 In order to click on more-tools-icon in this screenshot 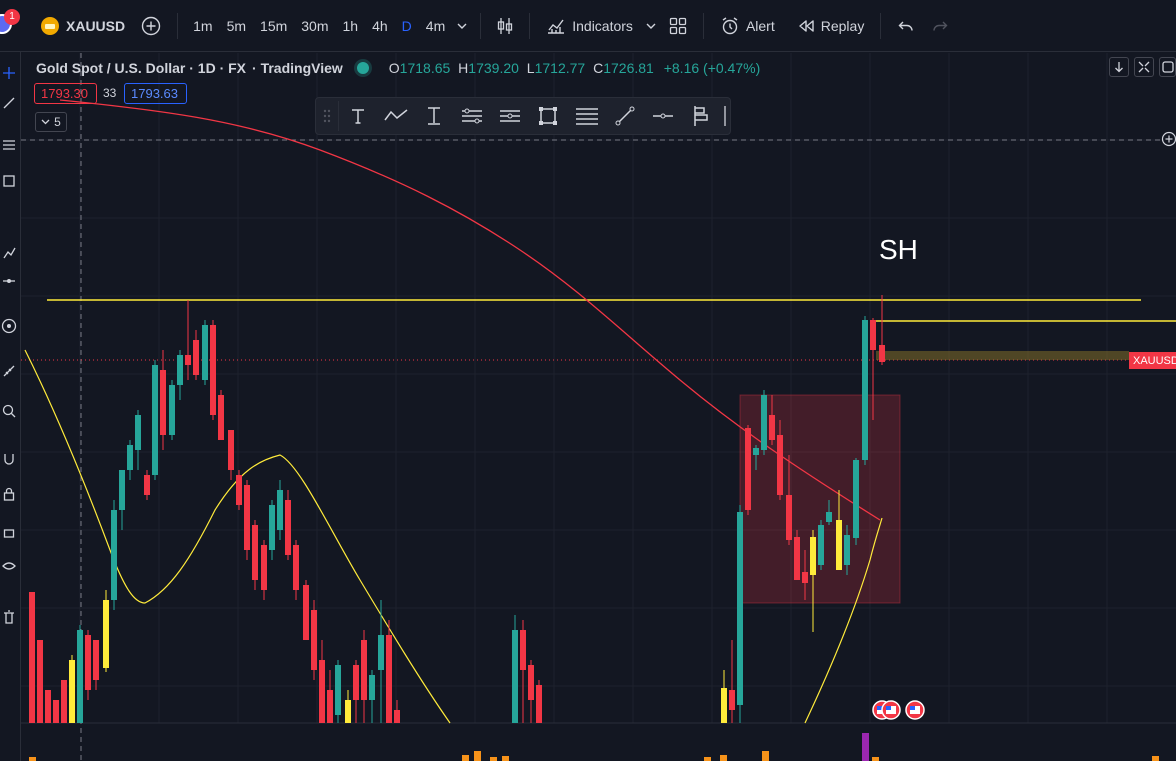, I will do `click(725, 116)`.